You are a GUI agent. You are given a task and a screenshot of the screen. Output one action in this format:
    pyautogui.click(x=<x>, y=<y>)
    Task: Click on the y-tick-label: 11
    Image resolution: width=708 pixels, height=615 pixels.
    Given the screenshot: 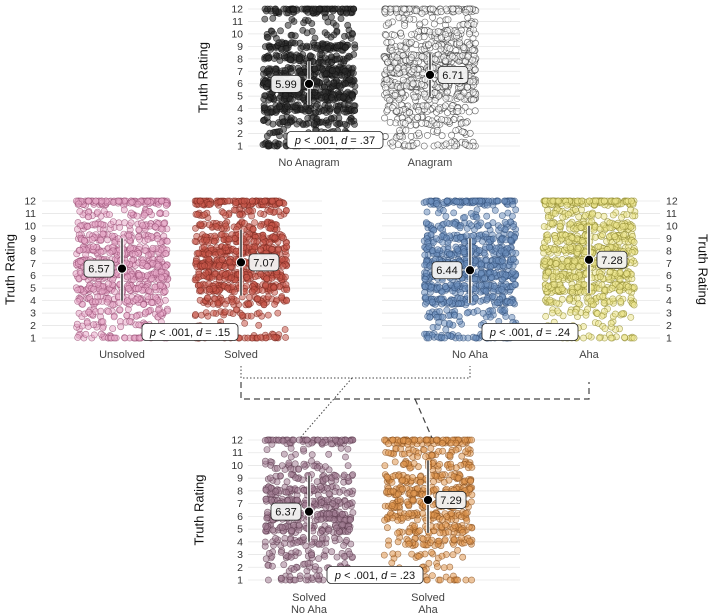 What is the action you would take?
    pyautogui.click(x=237, y=22)
    